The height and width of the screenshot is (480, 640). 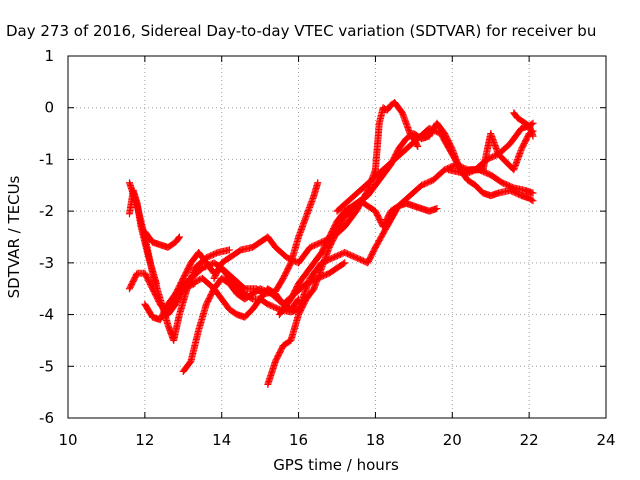 I want to click on y-tick-label: -4, so click(x=46, y=315).